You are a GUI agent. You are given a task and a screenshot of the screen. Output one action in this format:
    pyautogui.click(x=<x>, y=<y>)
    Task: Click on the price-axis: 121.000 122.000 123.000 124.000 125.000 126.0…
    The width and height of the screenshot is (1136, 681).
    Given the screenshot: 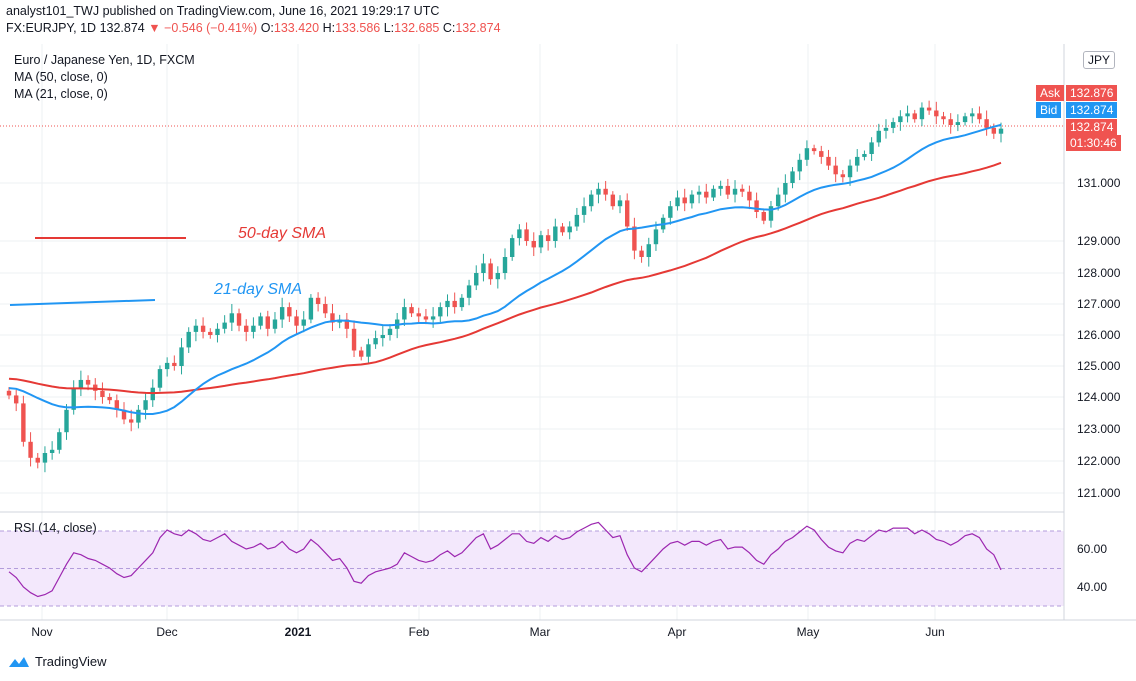 What is the action you would take?
    pyautogui.click(x=1099, y=338)
    